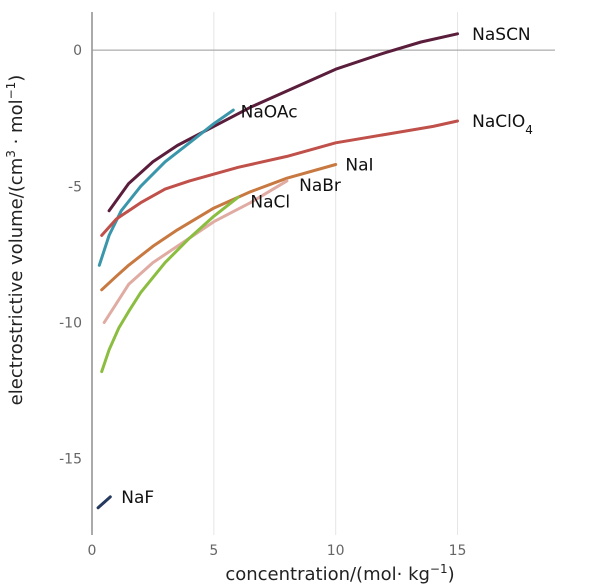 The image size is (590, 585). What do you see at coordinates (501, 35) in the screenshot?
I see `series-label-nascn: NaSCN` at bounding box center [501, 35].